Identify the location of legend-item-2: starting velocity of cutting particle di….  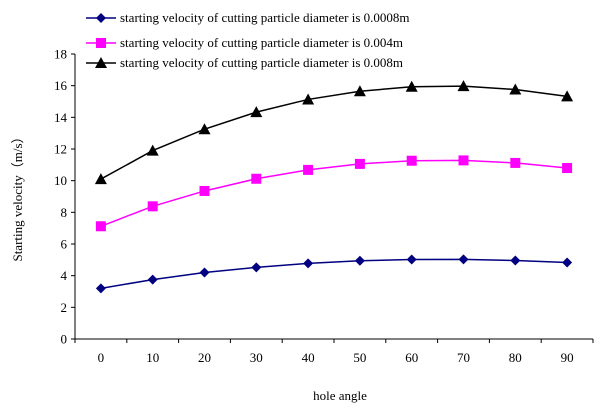
(244, 42).